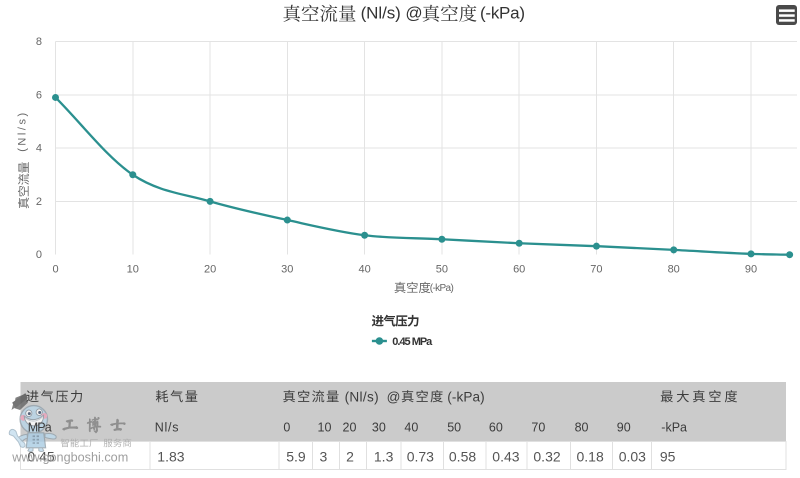  What do you see at coordinates (69, 458) in the screenshot?
I see `svg-text: www.gongboshi.com` at bounding box center [69, 458].